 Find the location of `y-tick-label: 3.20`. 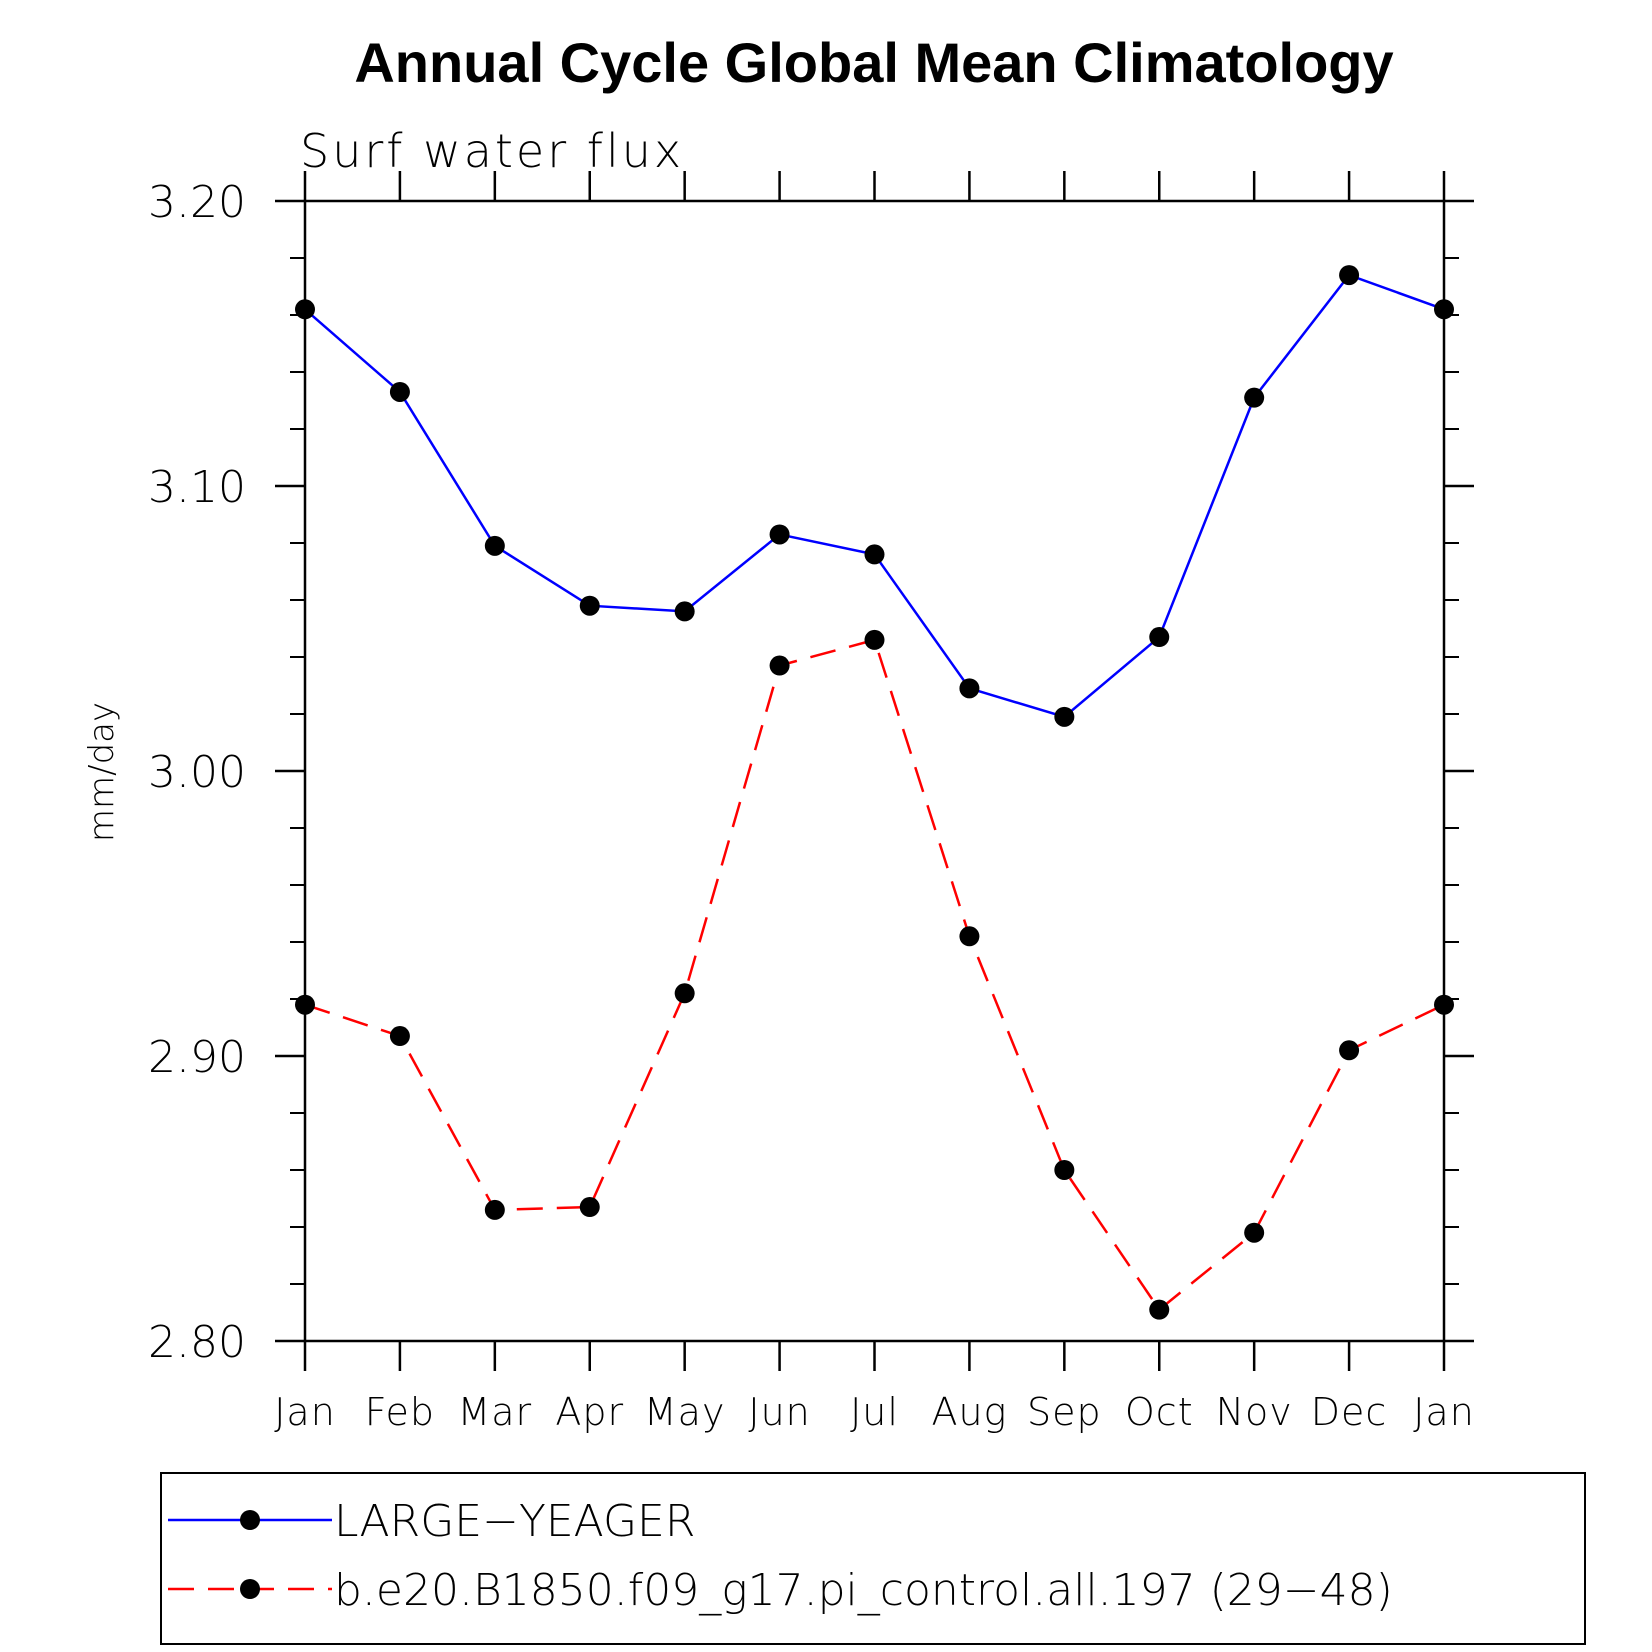

y-tick-label: 3.20 is located at coordinates (197, 202).